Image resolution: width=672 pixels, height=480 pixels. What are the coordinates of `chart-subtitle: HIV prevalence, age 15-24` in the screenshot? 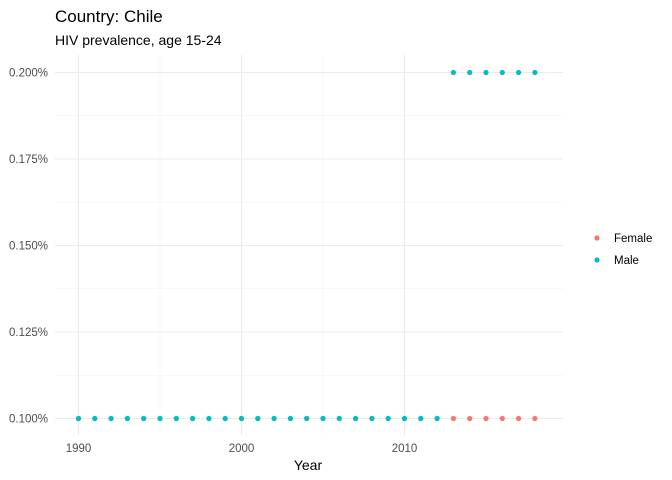 It's located at (138, 40).